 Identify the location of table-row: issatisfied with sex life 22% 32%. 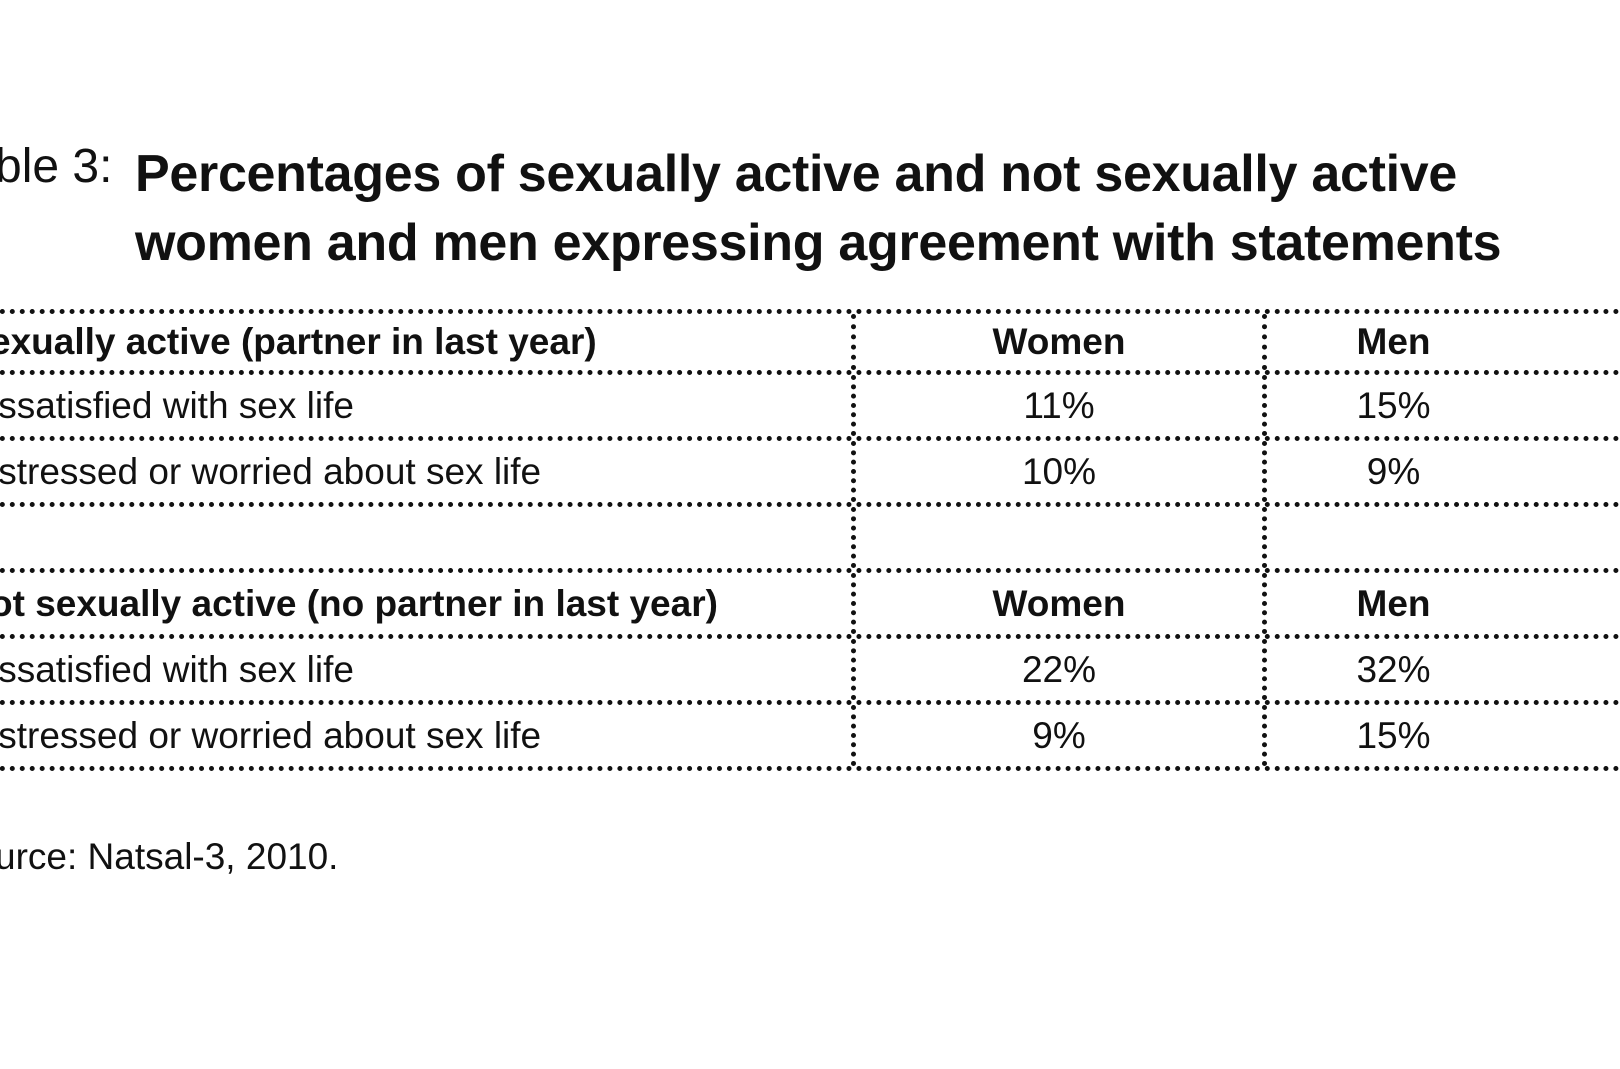
(810, 672).